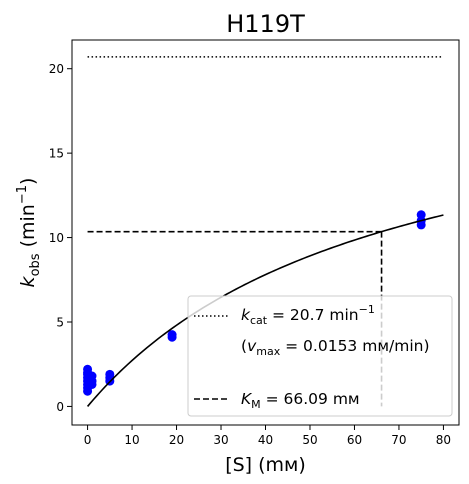  I want to click on y-axis-ticks: 0 5 10 15 20, so click(60, 238).